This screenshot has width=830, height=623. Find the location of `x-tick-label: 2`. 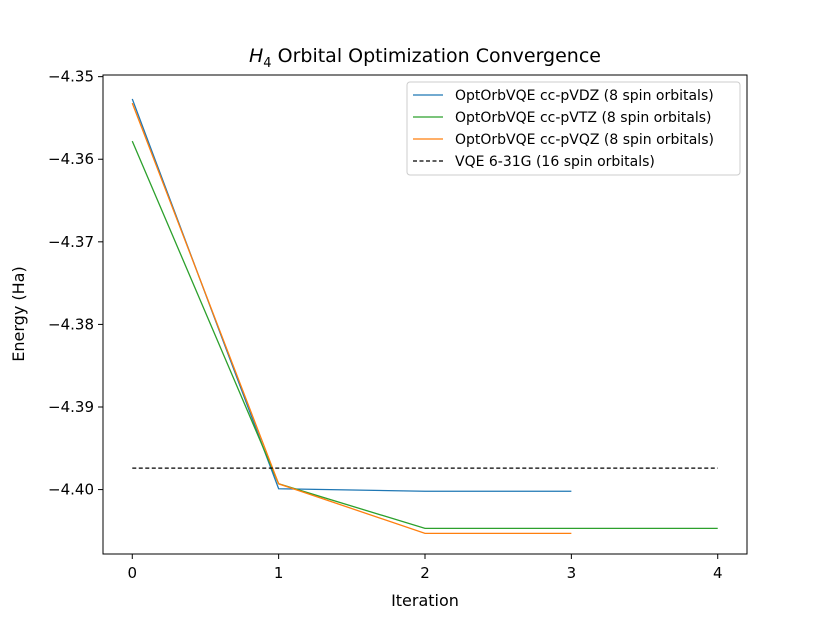

x-tick-label: 2 is located at coordinates (425, 573).